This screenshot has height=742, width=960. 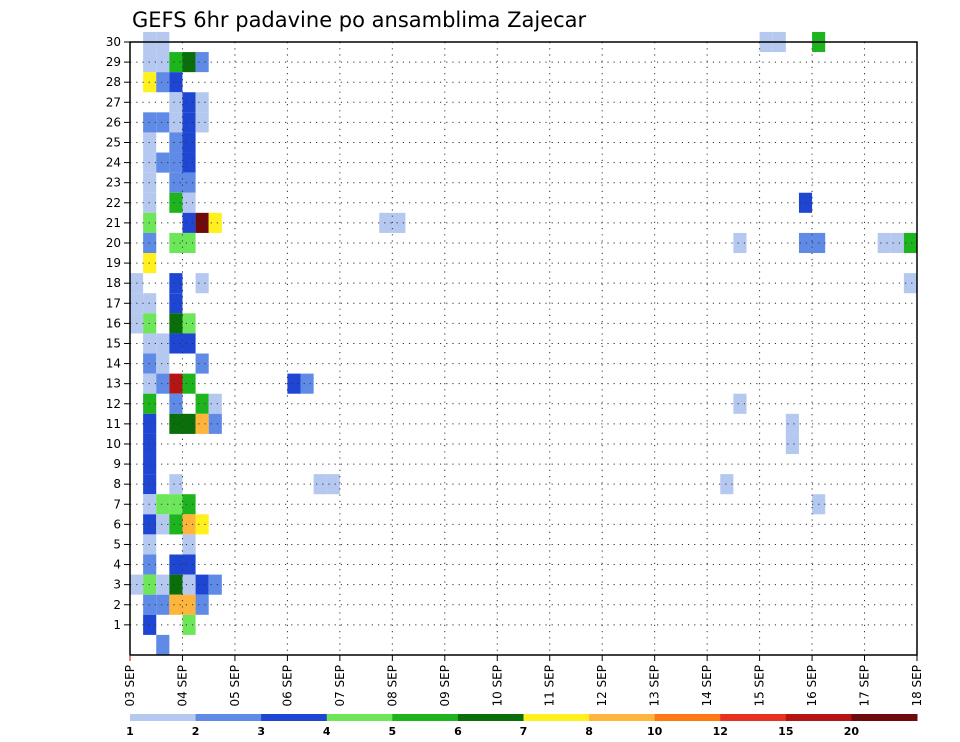 What do you see at coordinates (865, 686) in the screenshot?
I see `x-tick-label: 17 SEP` at bounding box center [865, 686].